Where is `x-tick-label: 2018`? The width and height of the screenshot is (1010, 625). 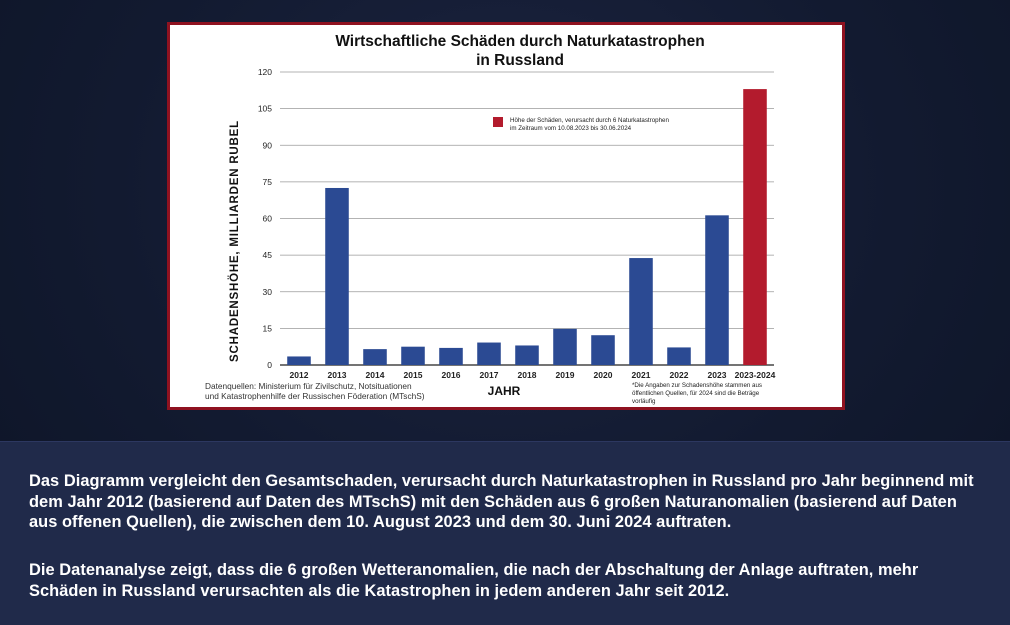 x-tick-label: 2018 is located at coordinates (527, 375).